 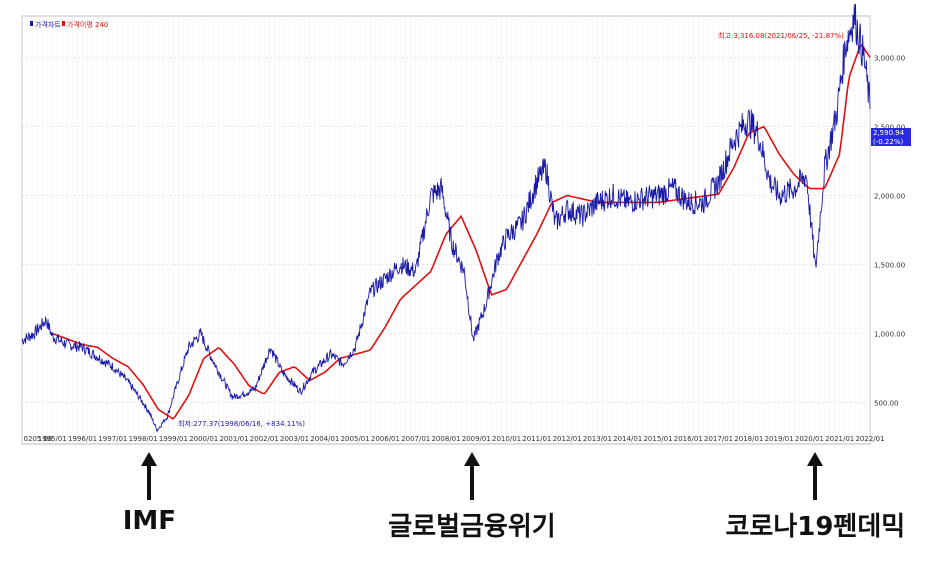 I want to click on y-tick-label: 500.00, so click(x=886, y=404).